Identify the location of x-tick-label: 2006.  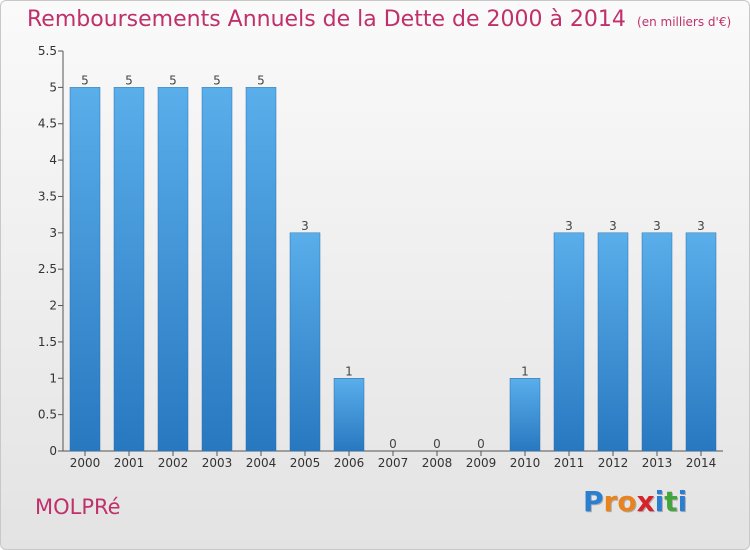
(349, 463).